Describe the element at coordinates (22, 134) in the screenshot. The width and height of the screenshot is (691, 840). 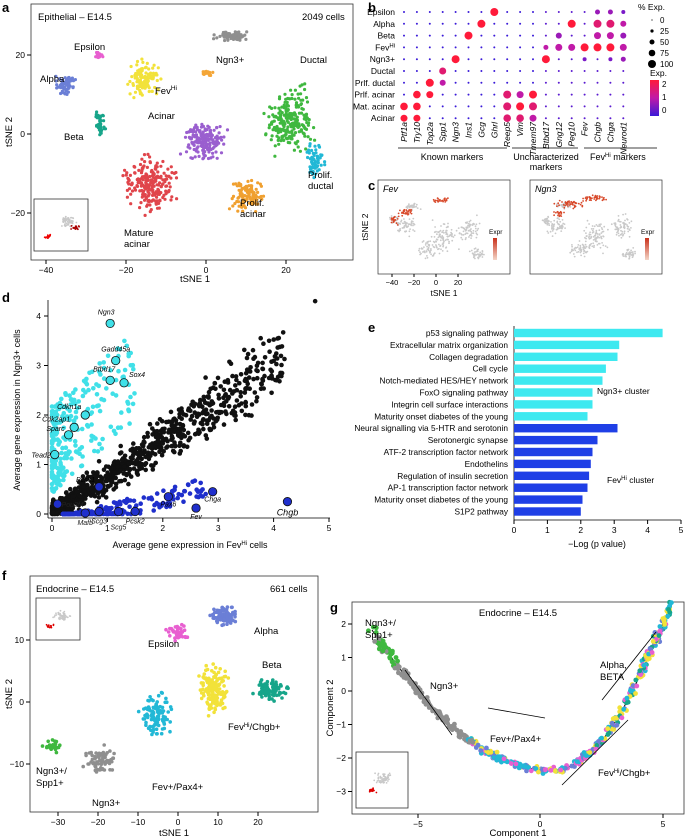
I see `ytick-label: 0` at that location.